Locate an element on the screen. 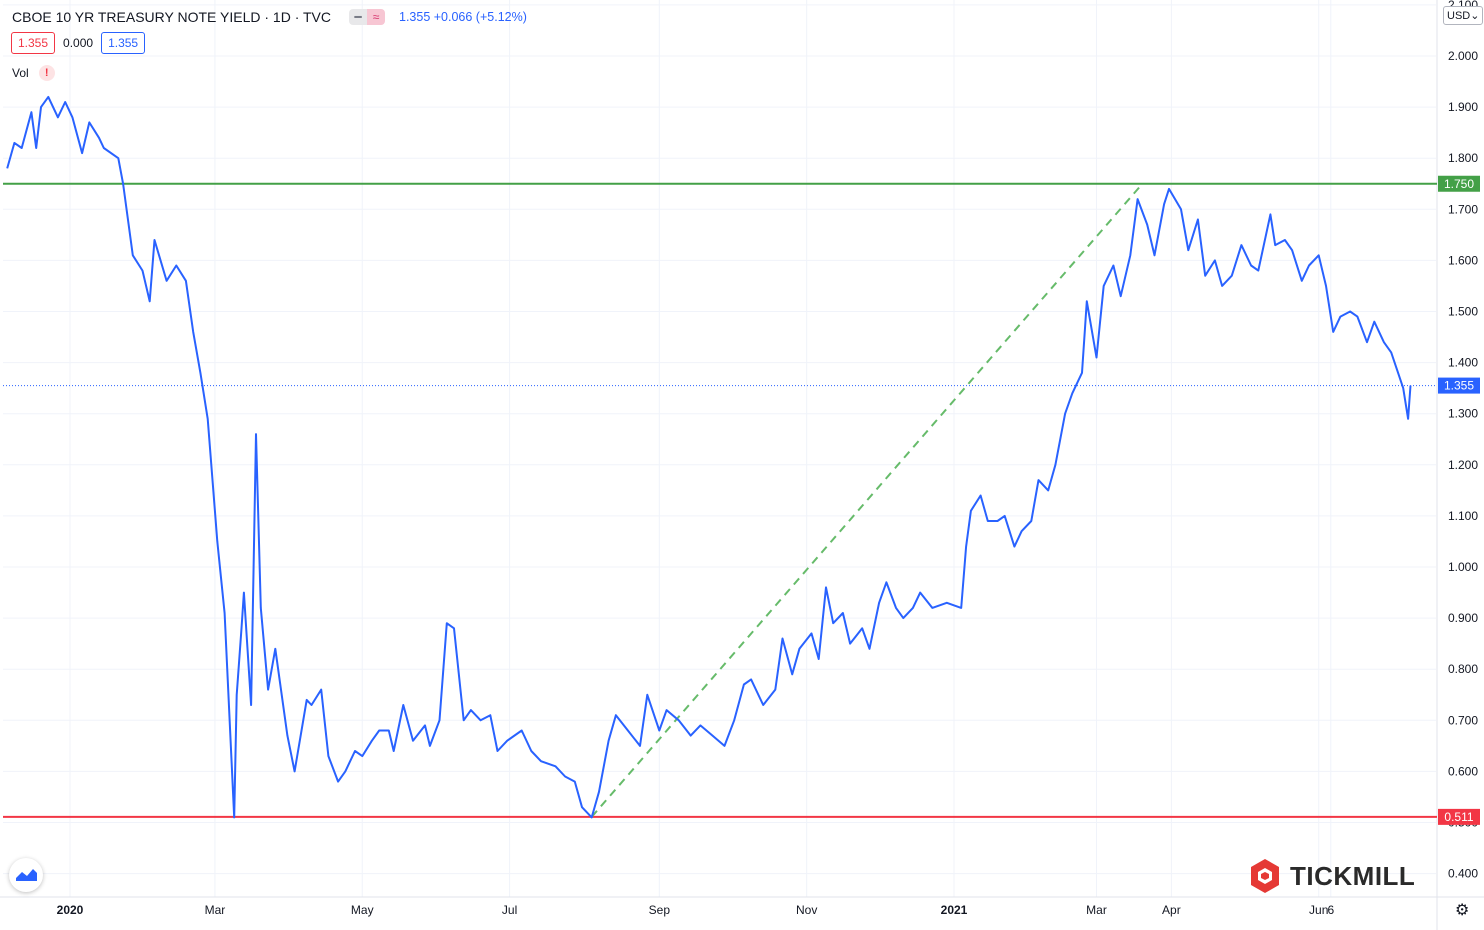  volume-legend: Vol ! is located at coordinates (33, 73).